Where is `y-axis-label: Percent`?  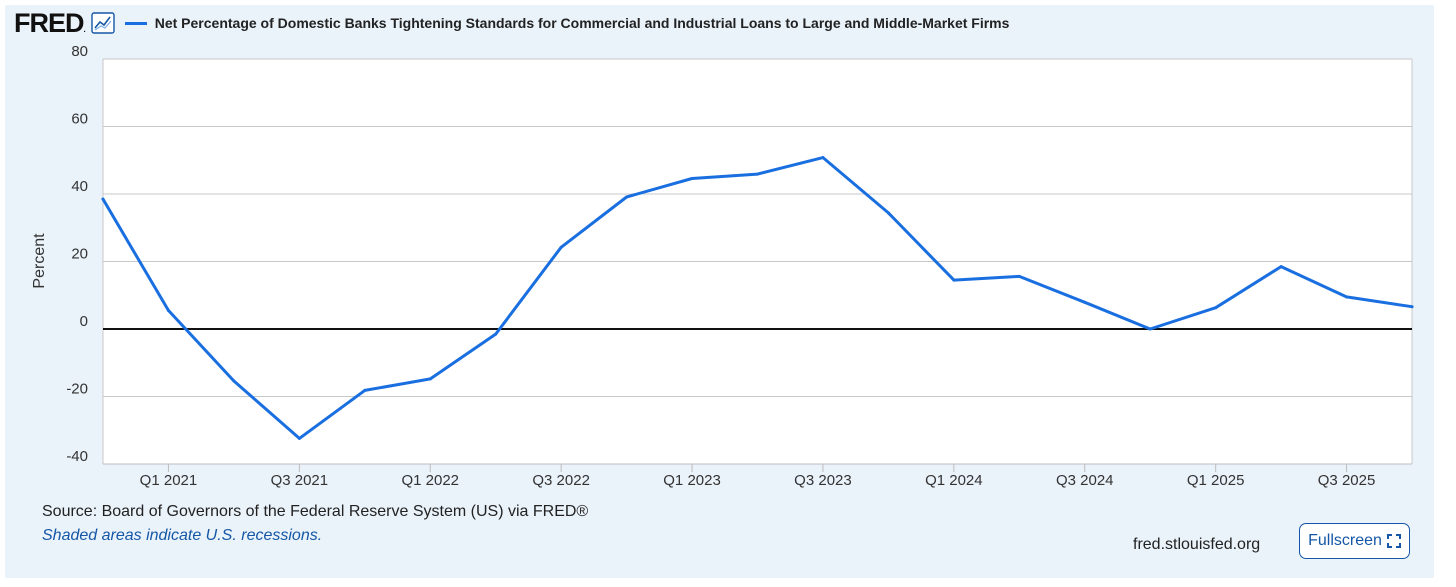
y-axis-label: Percent is located at coordinates (39, 261).